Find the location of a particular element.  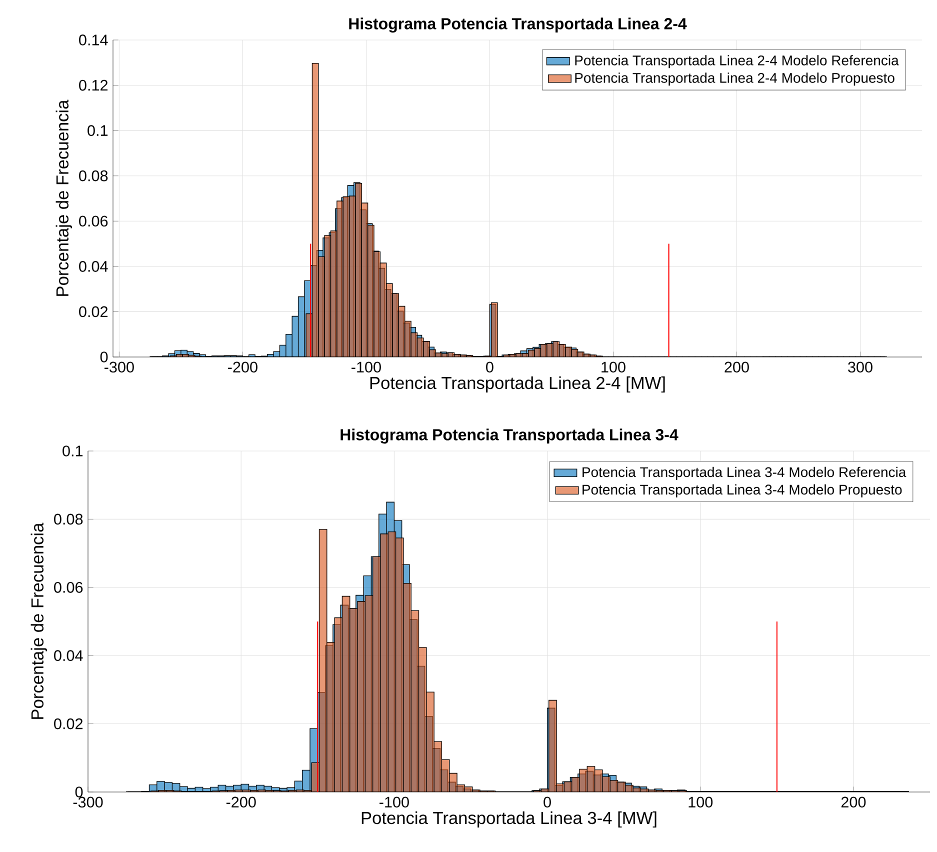

legend-label: Potencia Transportada Linea 3-4 Modelo Propuesto is located at coordinates (742, 491).